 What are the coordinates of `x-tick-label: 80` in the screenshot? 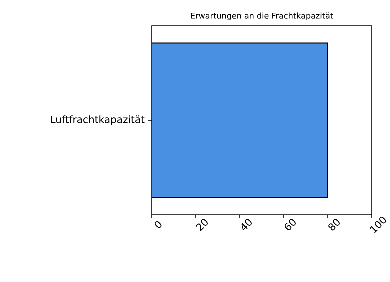 It's located at (334, 225).